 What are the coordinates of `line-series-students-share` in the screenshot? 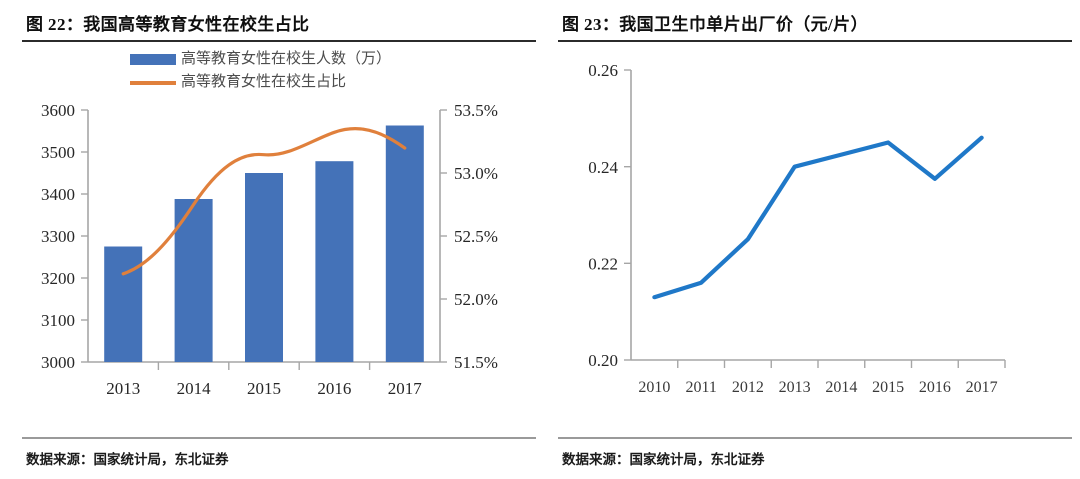 It's located at (264, 201).